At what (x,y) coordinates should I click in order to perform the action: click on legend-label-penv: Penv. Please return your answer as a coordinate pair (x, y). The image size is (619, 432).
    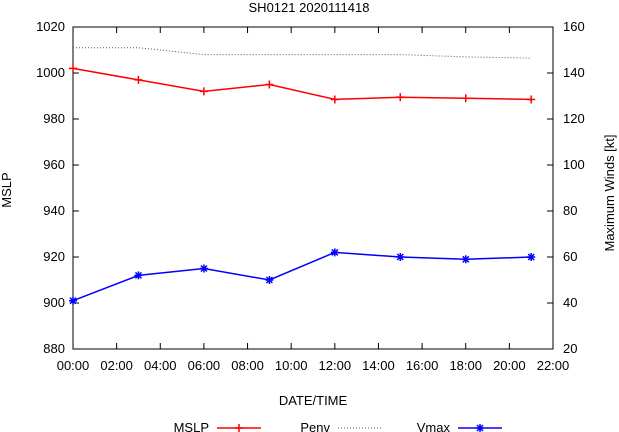
    Looking at the image, I should click on (315, 426).